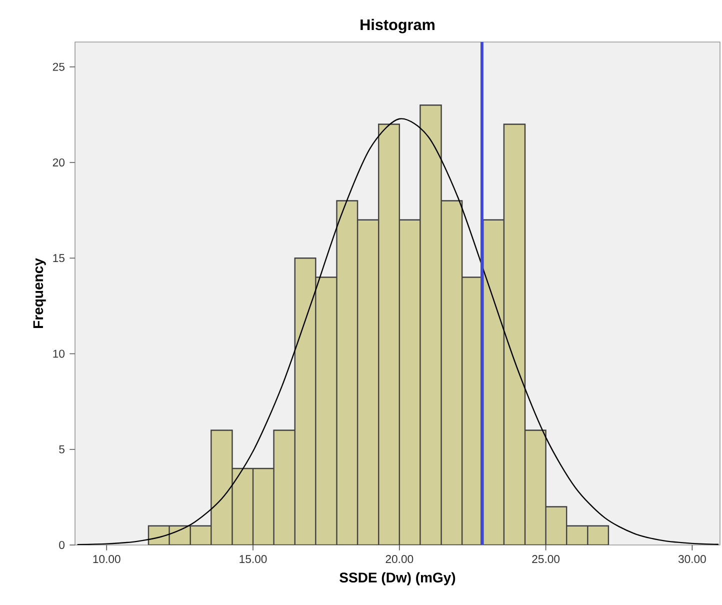 This screenshot has height=605, width=722. I want to click on chart-title: Histogram, so click(397, 26).